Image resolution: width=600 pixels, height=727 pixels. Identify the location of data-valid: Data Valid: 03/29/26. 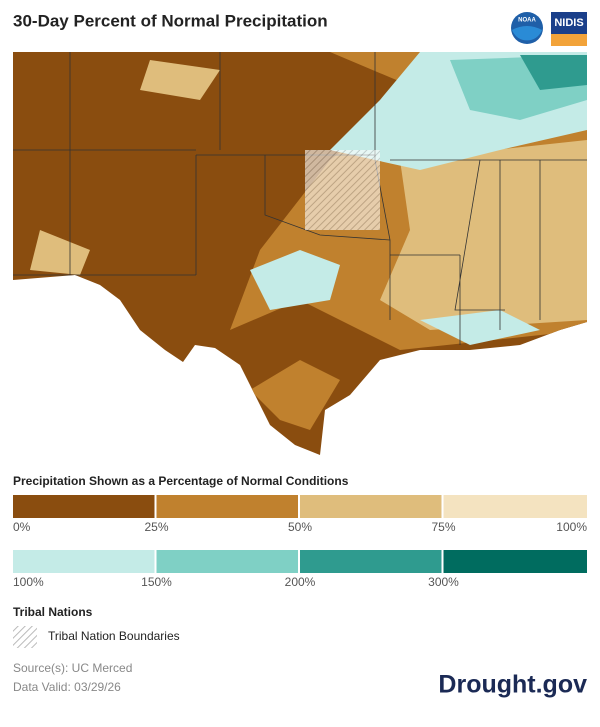
(67, 687).